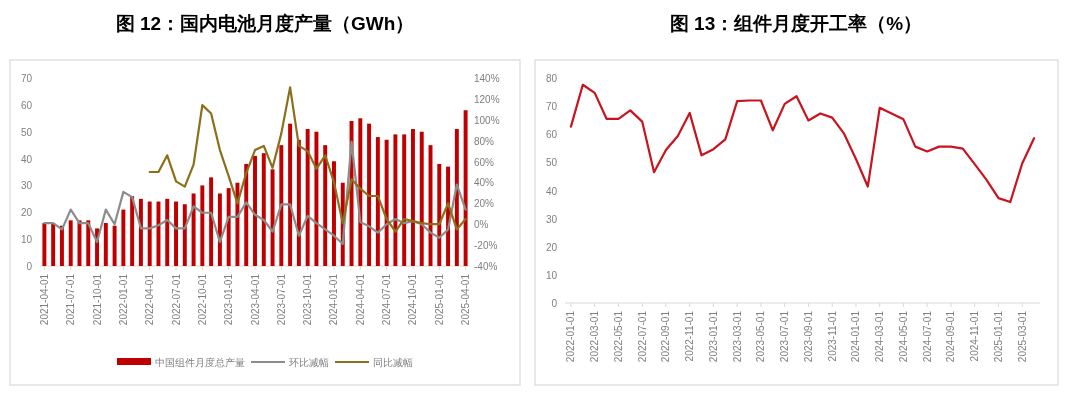 The height and width of the screenshot is (393, 1065). I want to click on x-tick-label: 2025-03-01, so click(1022, 336).